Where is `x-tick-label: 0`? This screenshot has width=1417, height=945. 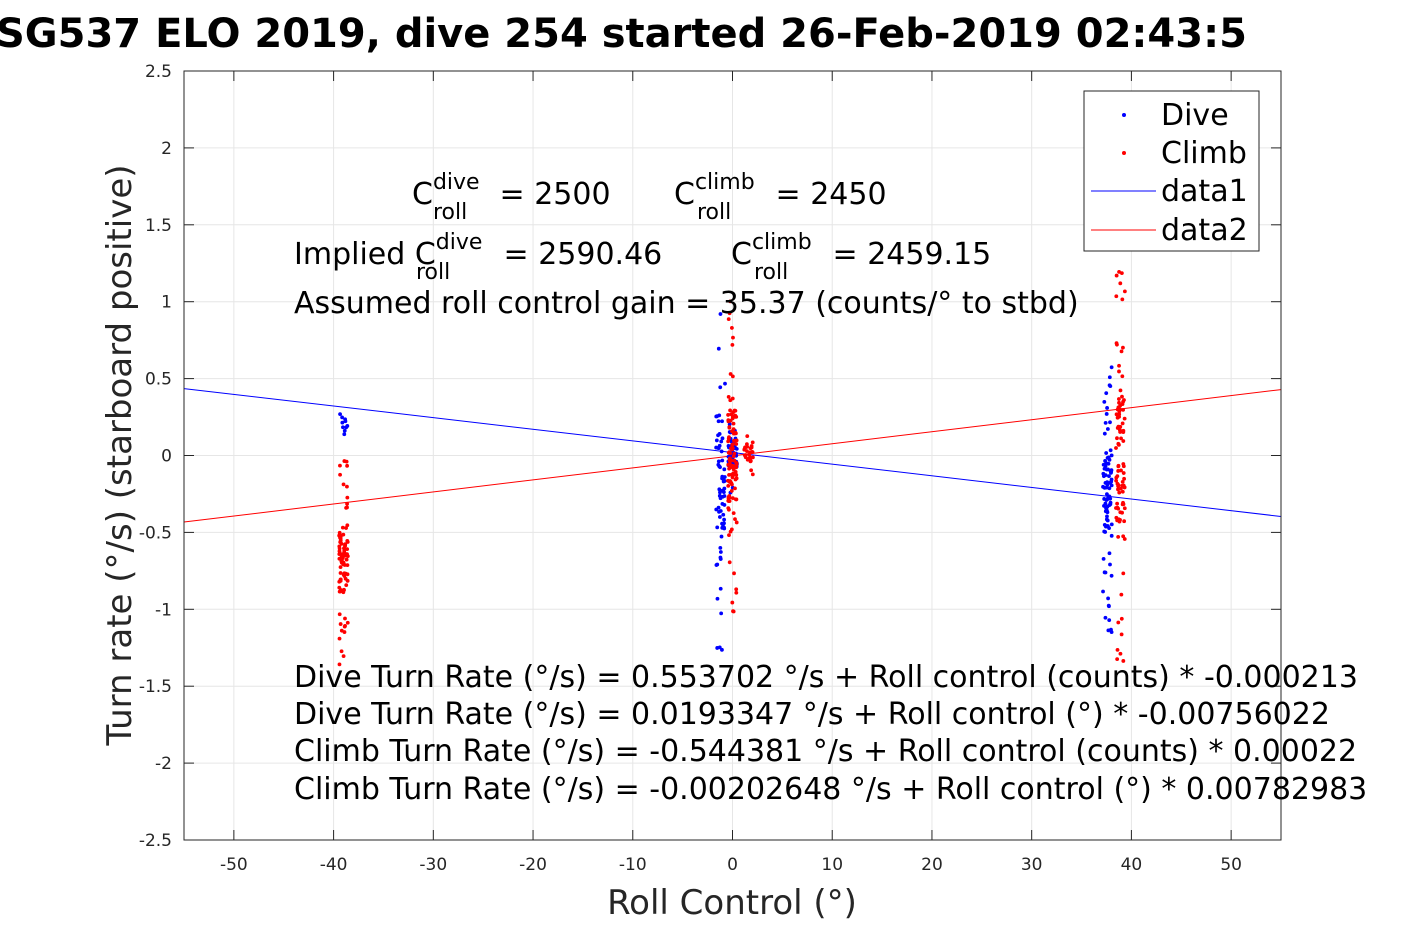 x-tick-label: 0 is located at coordinates (732, 865).